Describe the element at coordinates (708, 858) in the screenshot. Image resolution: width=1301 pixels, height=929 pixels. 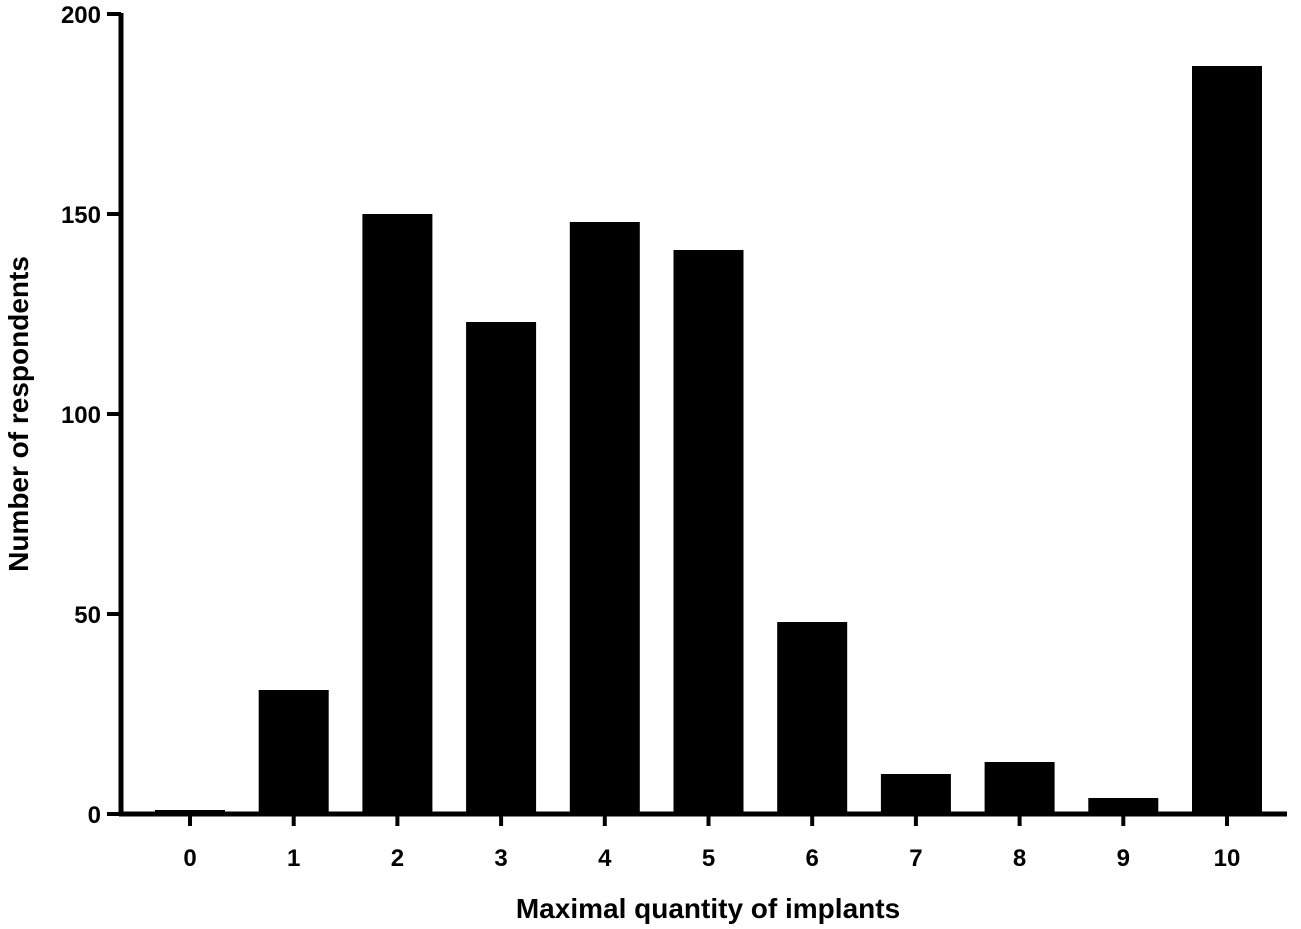
I see `x-tick-label: 5` at that location.